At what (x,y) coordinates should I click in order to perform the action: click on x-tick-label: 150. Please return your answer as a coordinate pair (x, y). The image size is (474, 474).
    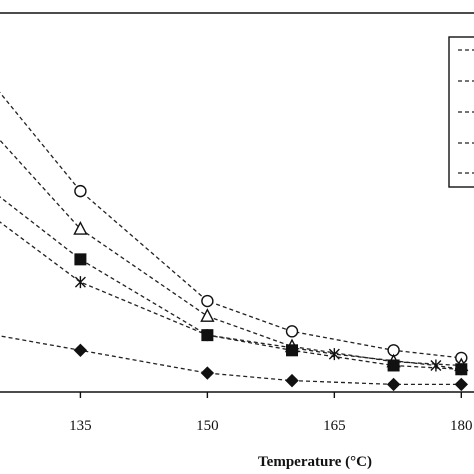
    Looking at the image, I should click on (207, 426).